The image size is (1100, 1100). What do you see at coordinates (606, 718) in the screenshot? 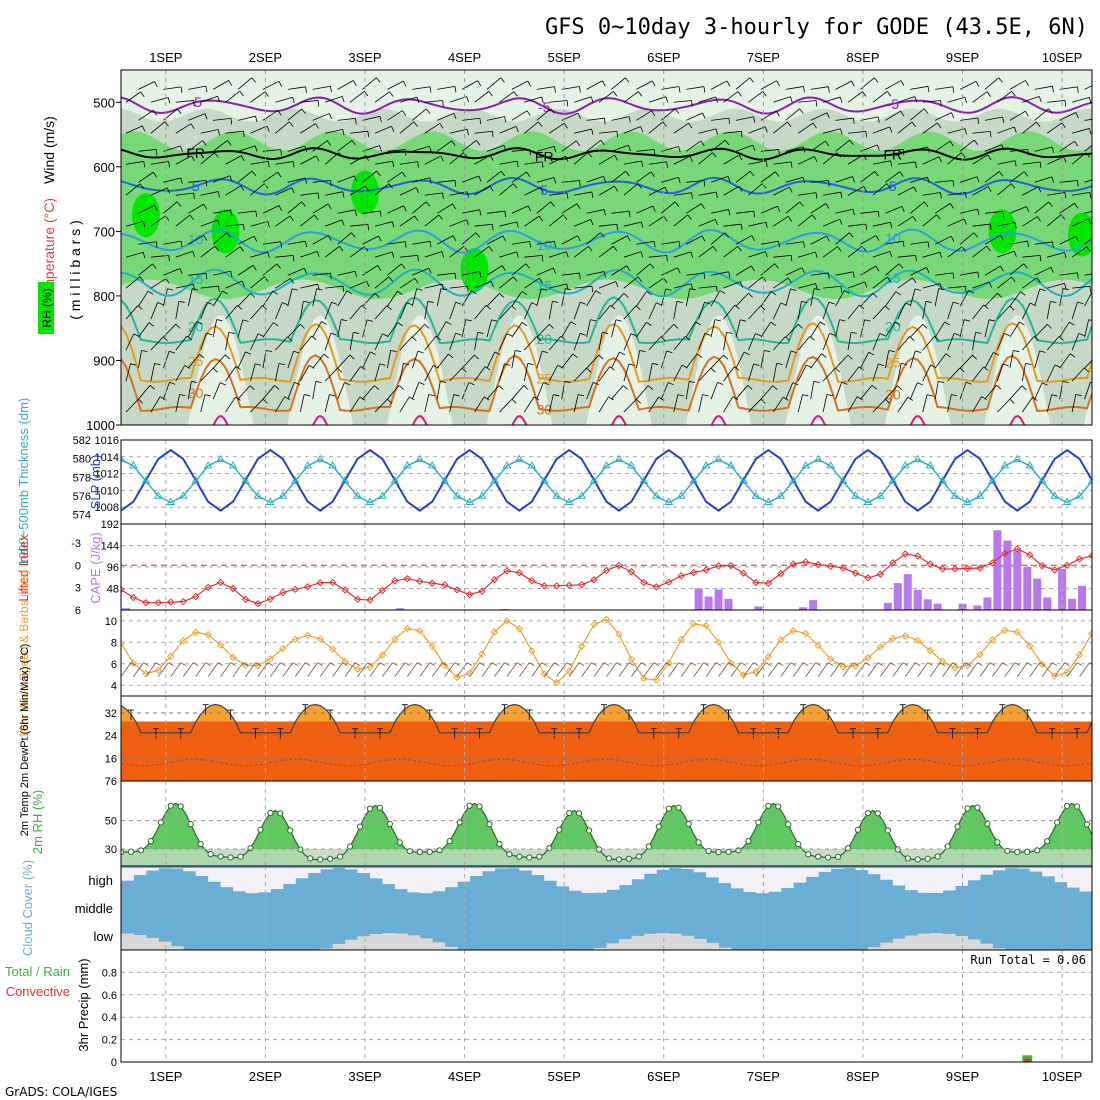
I see `temp-area-warm` at bounding box center [606, 718].